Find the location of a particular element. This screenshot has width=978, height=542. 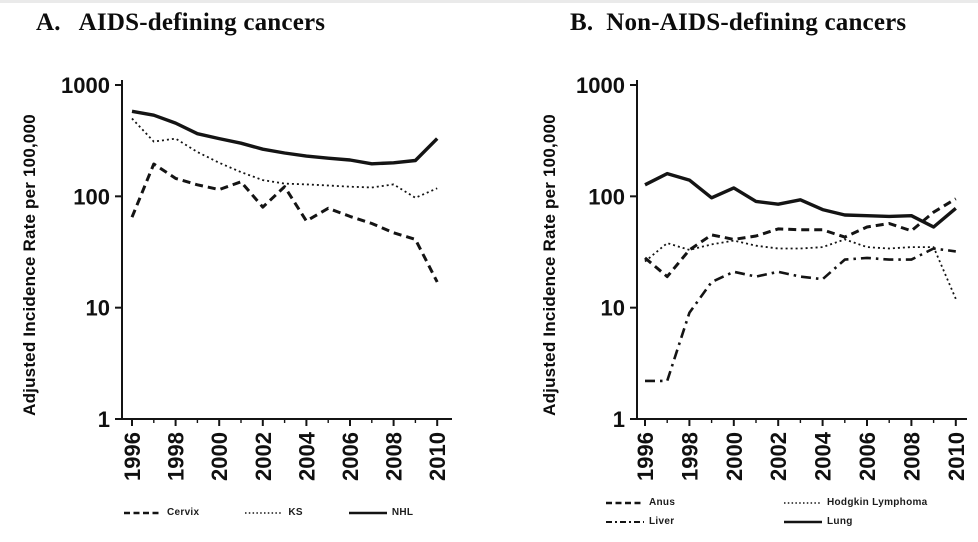

series-line-anus is located at coordinates (800, 238).